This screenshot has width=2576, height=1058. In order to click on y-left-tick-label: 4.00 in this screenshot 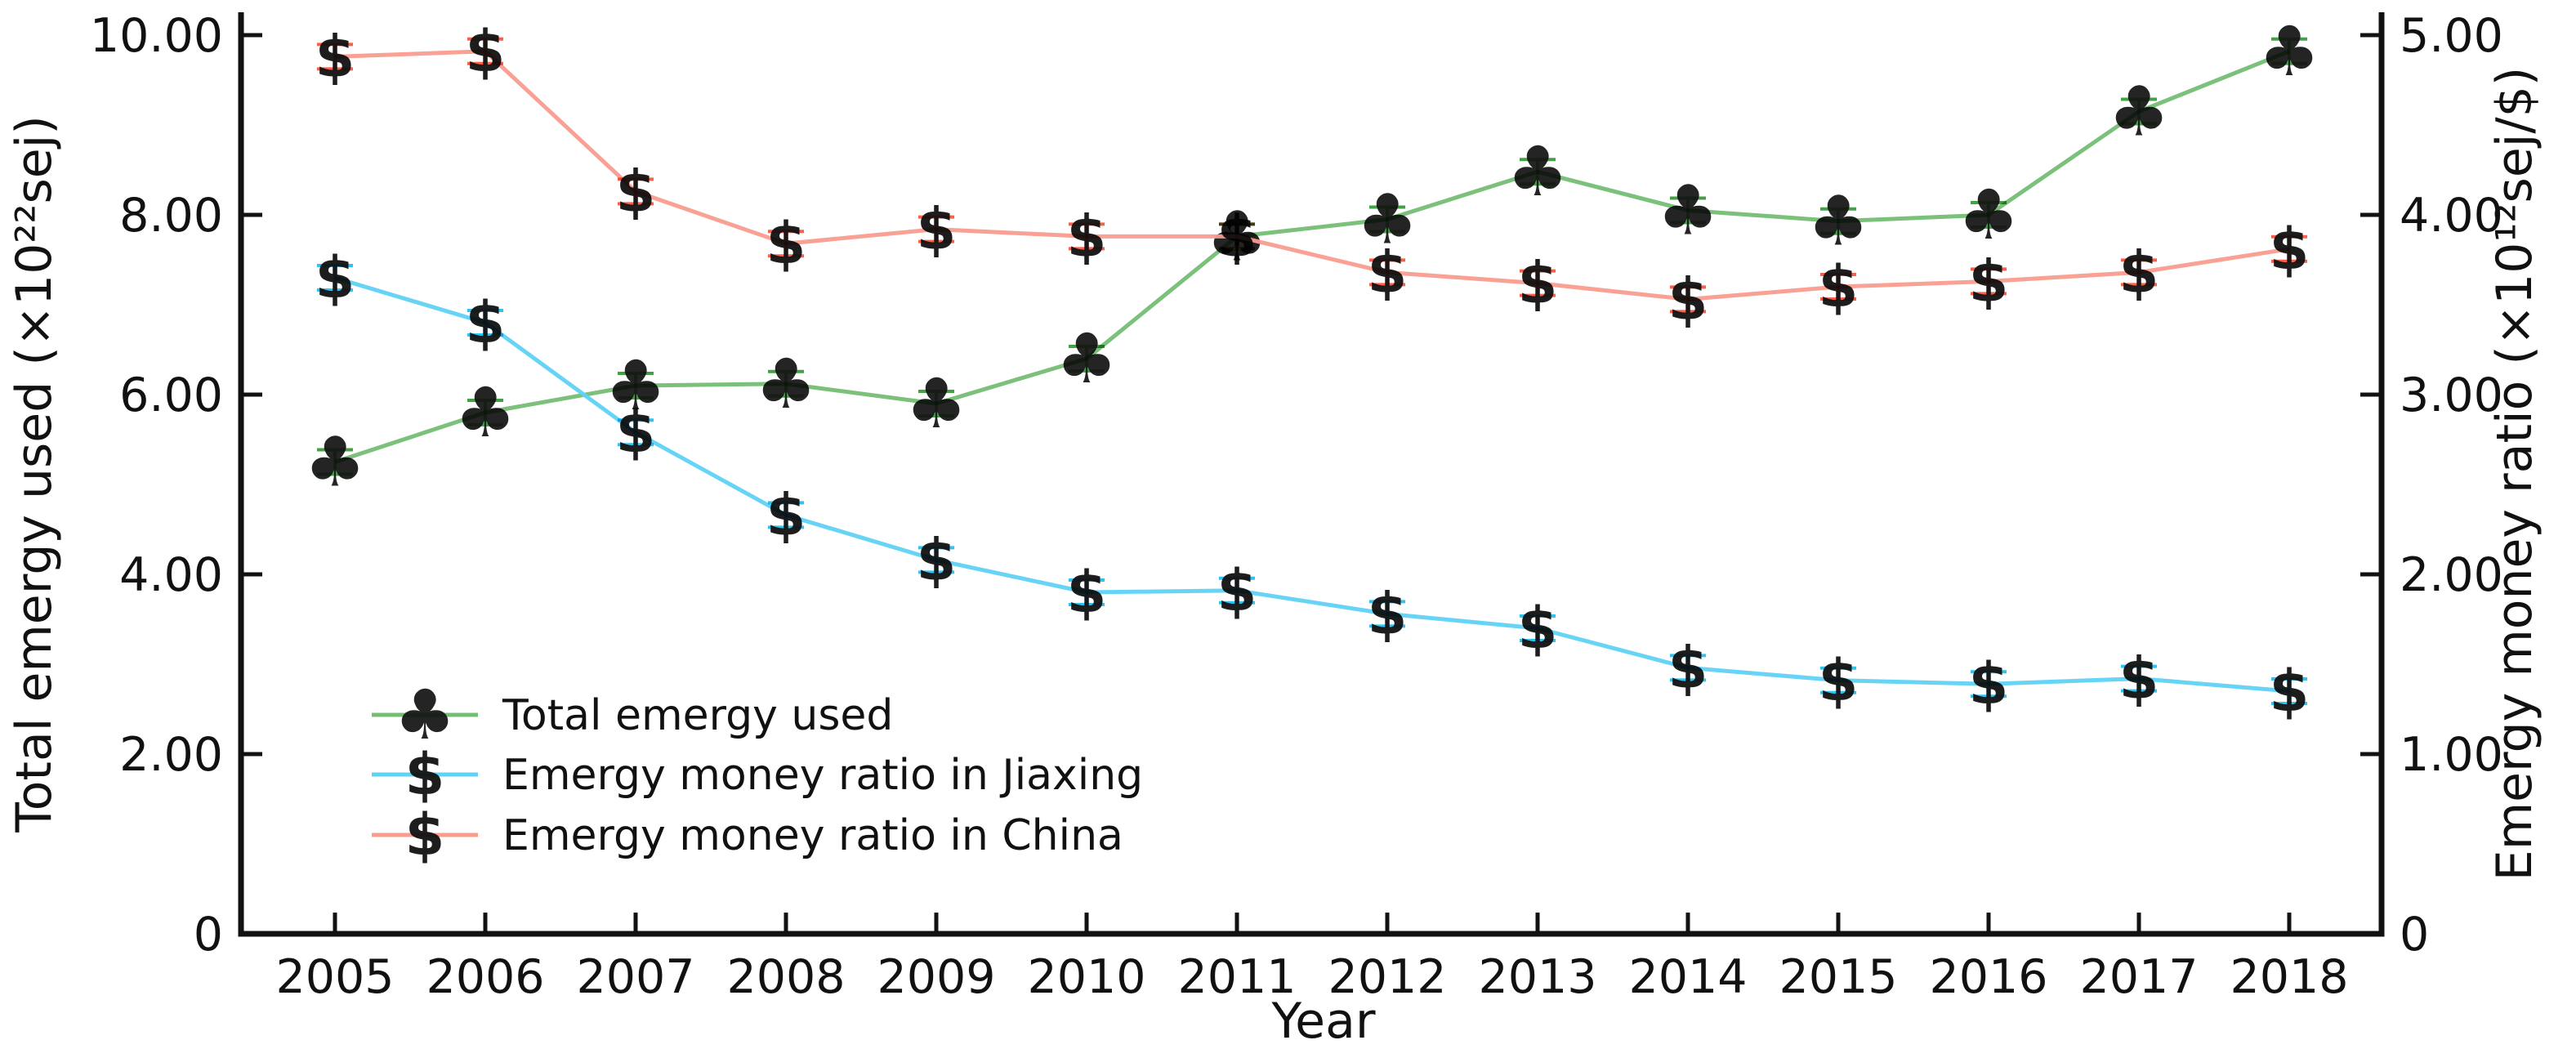, I will do `click(171, 575)`.